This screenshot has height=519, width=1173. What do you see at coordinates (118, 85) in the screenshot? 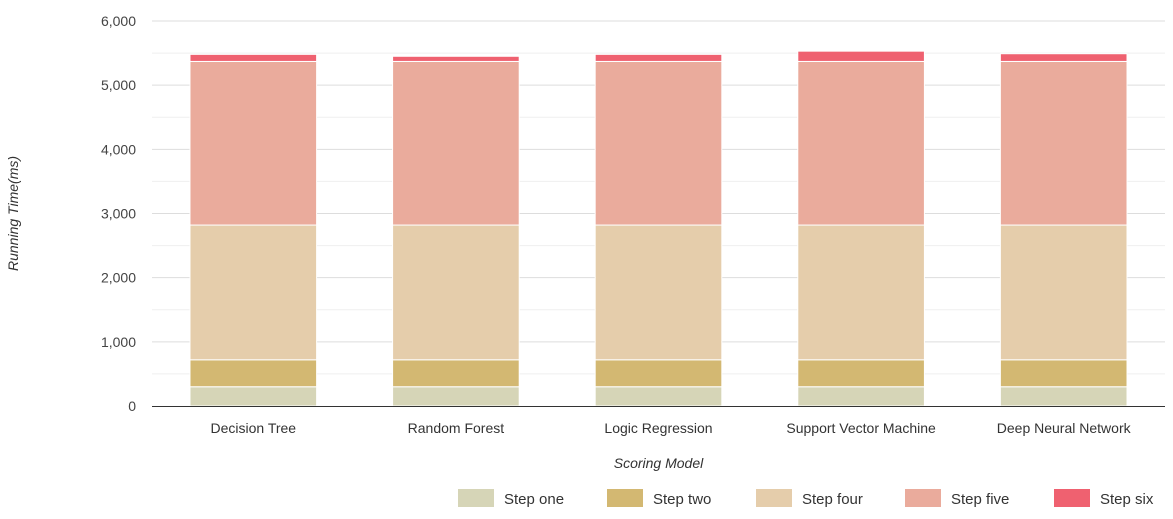
I see `y-tick-label: 5,000` at bounding box center [118, 85].